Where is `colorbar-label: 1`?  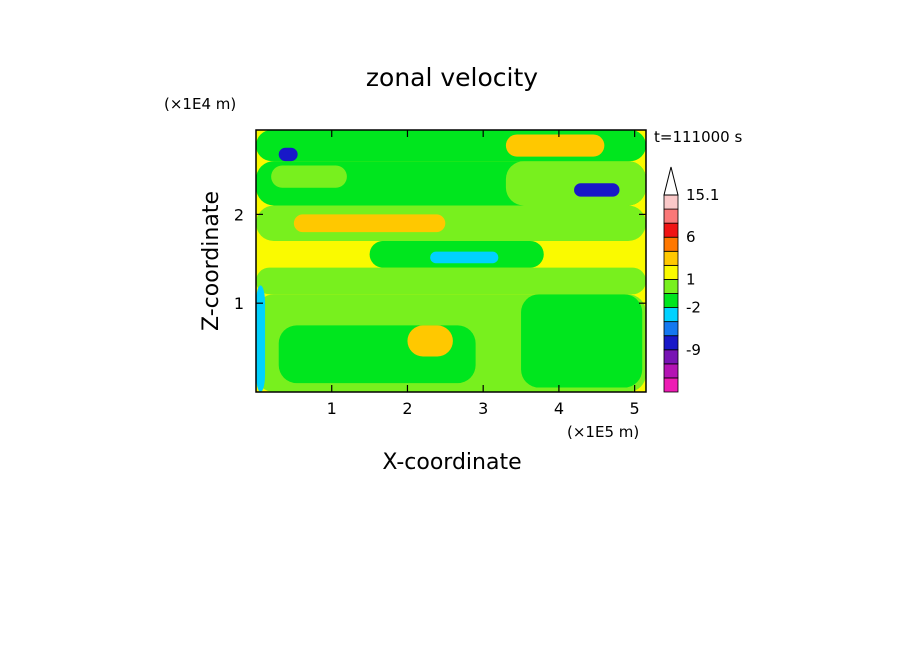 colorbar-label: 1 is located at coordinates (691, 279).